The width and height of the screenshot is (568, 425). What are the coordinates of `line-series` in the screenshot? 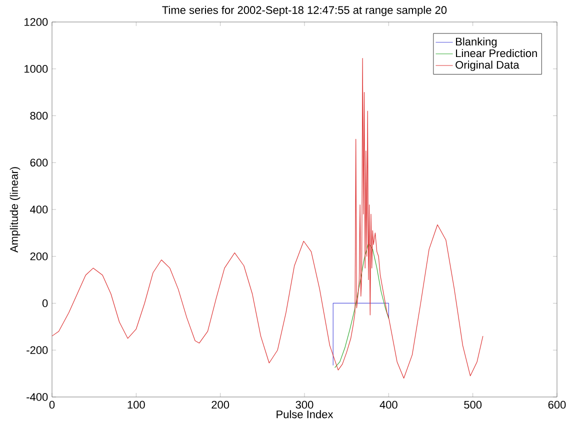 It's located at (361, 305).